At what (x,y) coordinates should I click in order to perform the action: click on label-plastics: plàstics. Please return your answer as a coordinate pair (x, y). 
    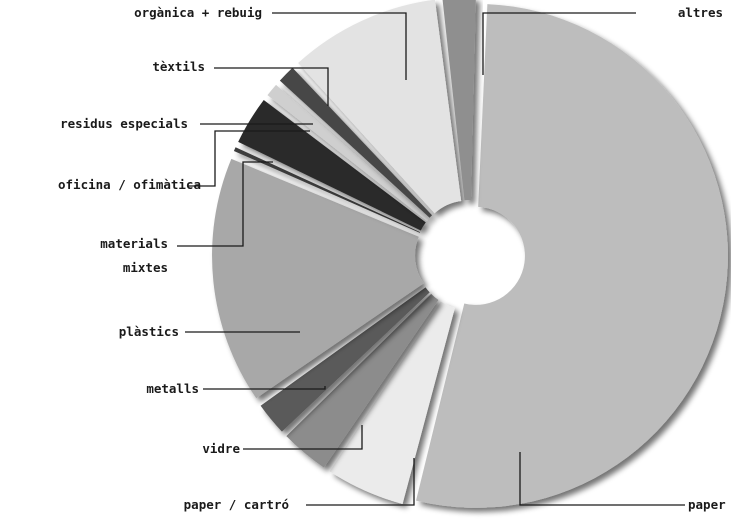
    Looking at the image, I should click on (149, 331).